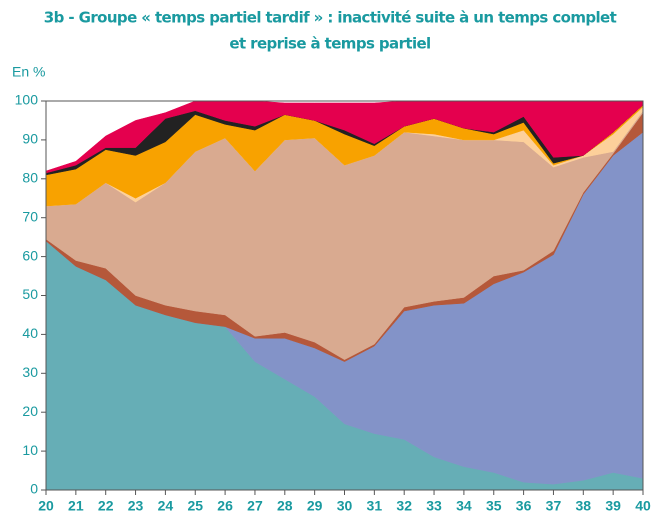 The height and width of the screenshot is (515, 656). What do you see at coordinates (30, 255) in the screenshot?
I see `y-tick-label: 60` at bounding box center [30, 255].